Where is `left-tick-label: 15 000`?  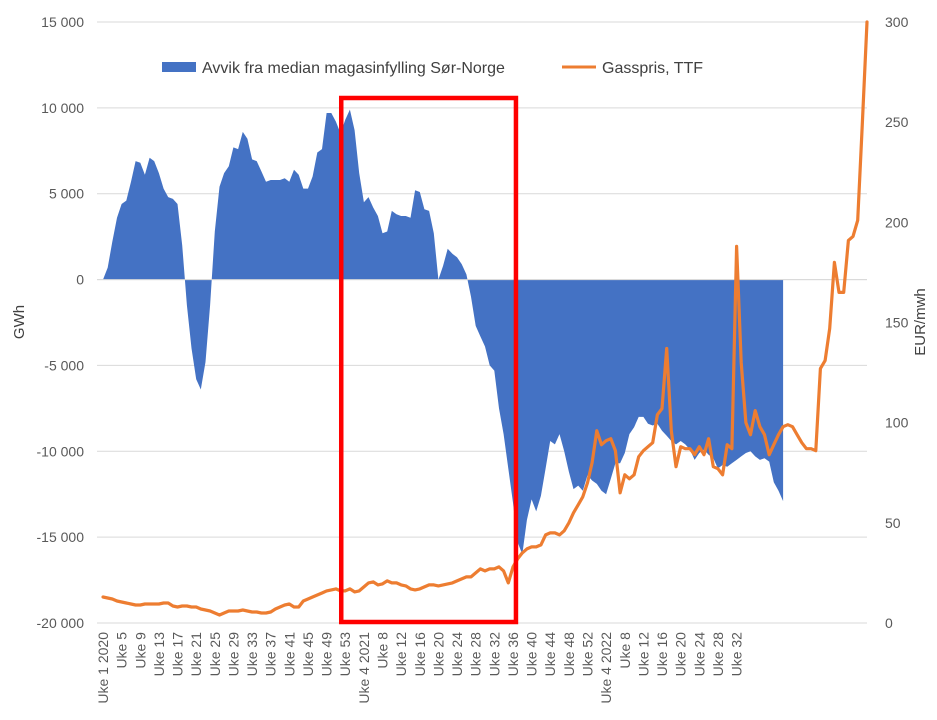 left-tick-label: 15 000 is located at coordinates (62, 22).